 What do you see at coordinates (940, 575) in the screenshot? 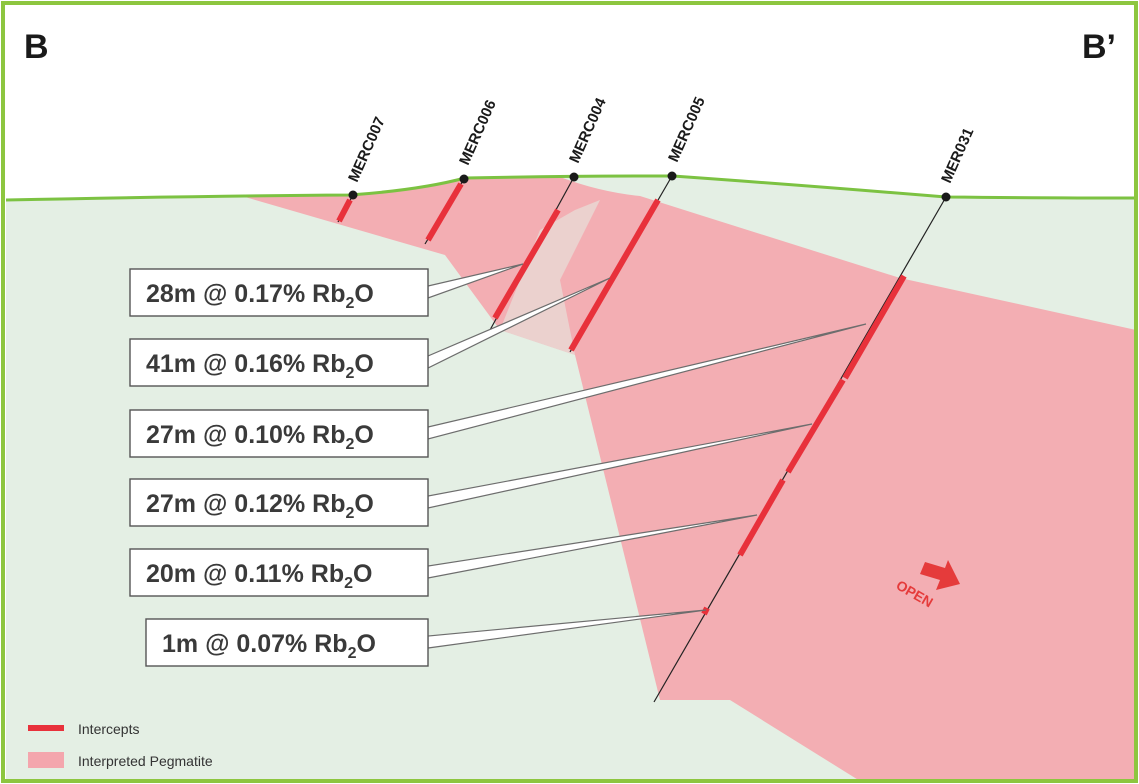
I see `open-arrow-icon` at bounding box center [940, 575].